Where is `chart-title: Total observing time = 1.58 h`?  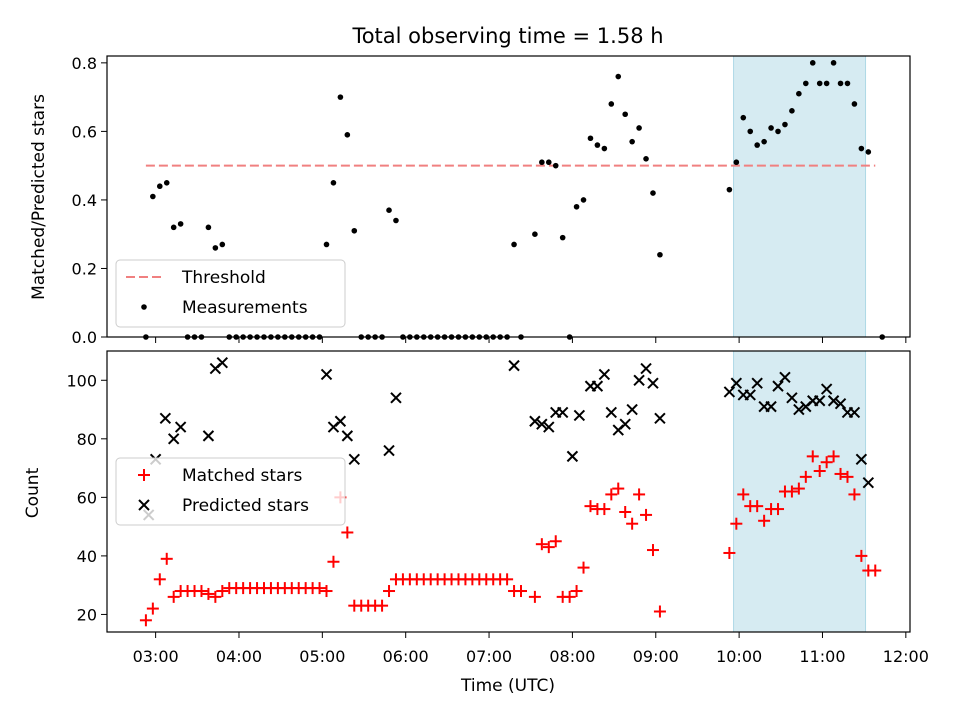
chart-title: Total observing time = 1.58 h is located at coordinates (507, 36).